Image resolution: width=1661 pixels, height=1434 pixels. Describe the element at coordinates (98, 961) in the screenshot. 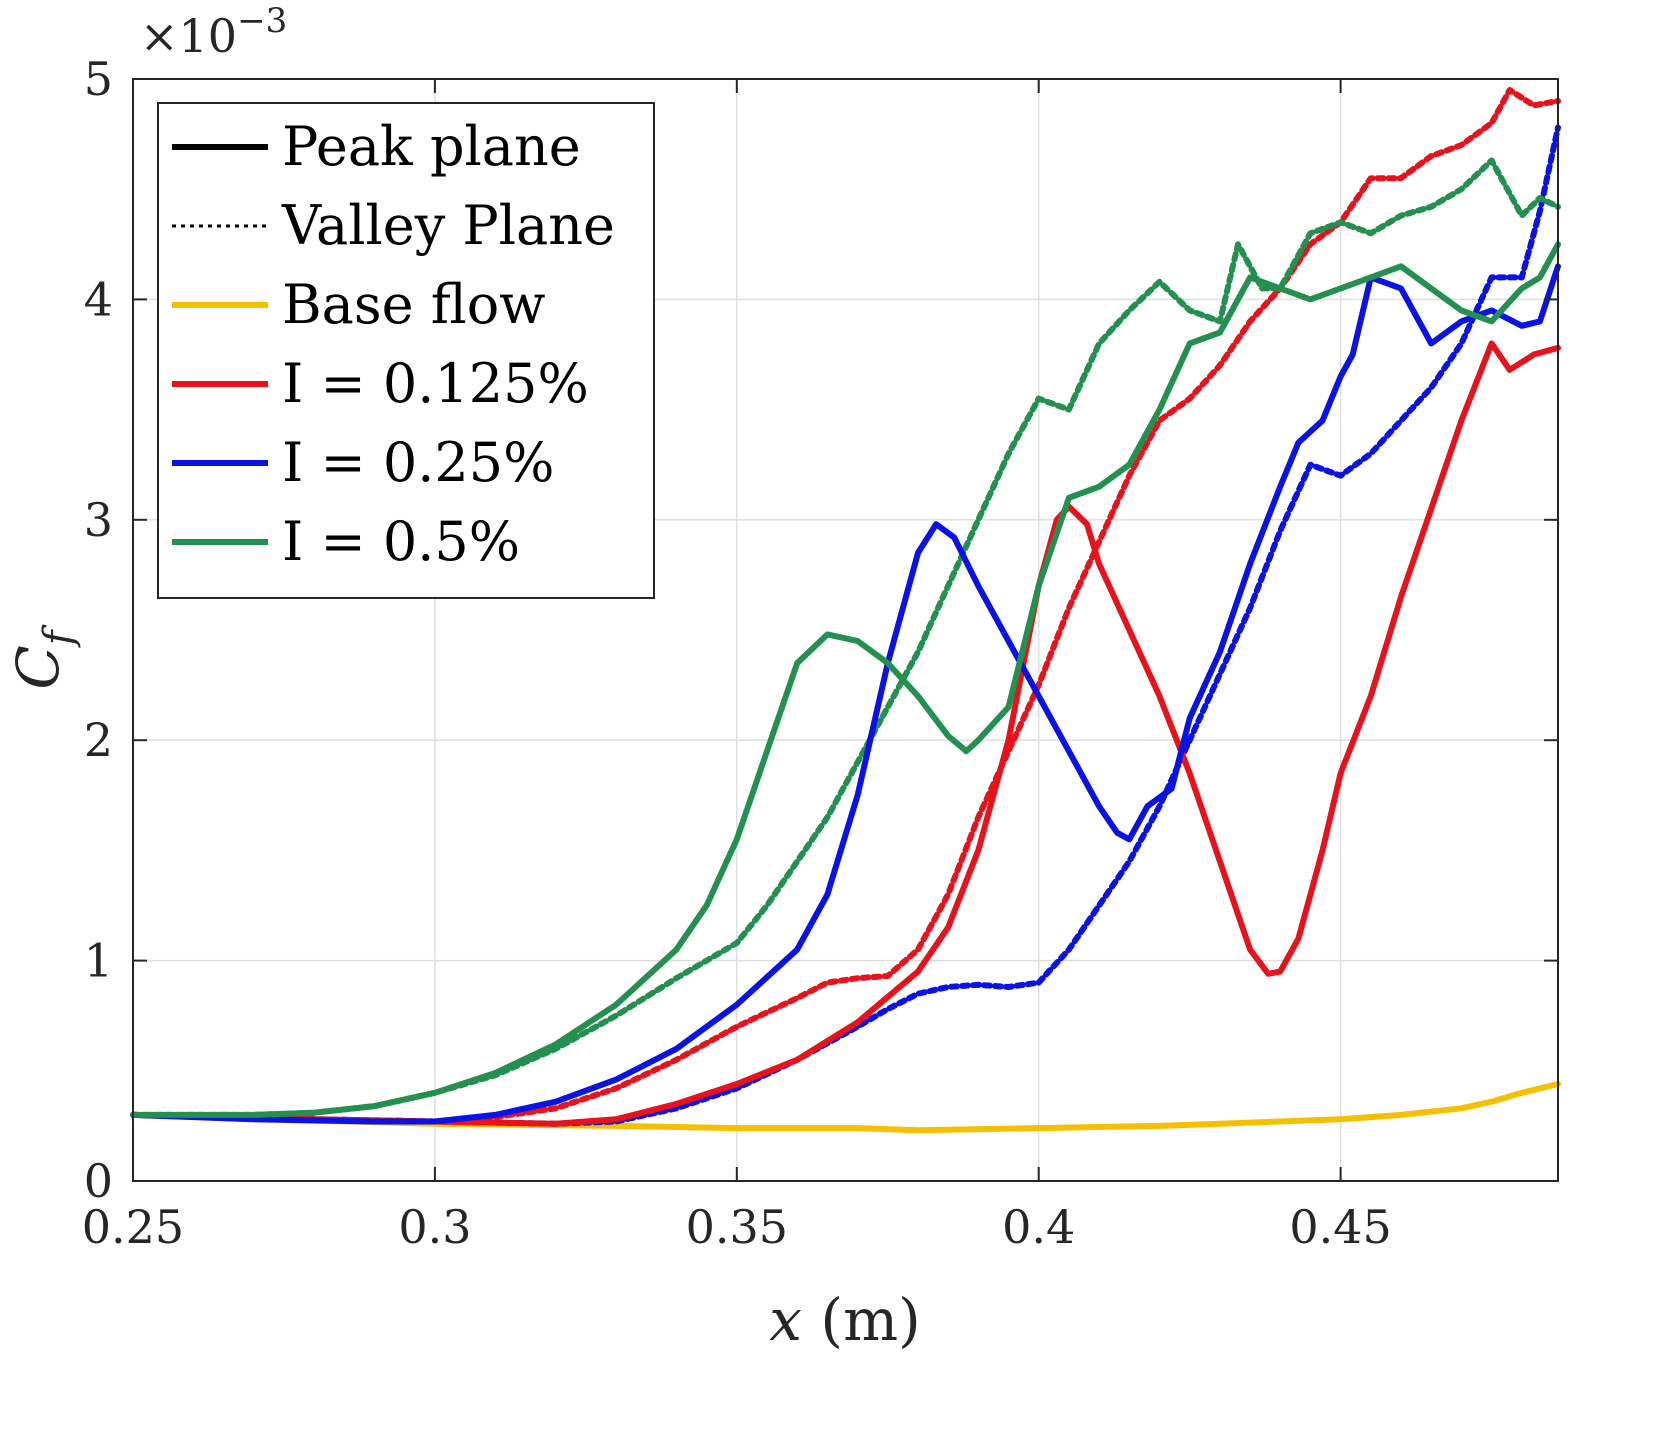

I see `y-tick-label: 1` at that location.